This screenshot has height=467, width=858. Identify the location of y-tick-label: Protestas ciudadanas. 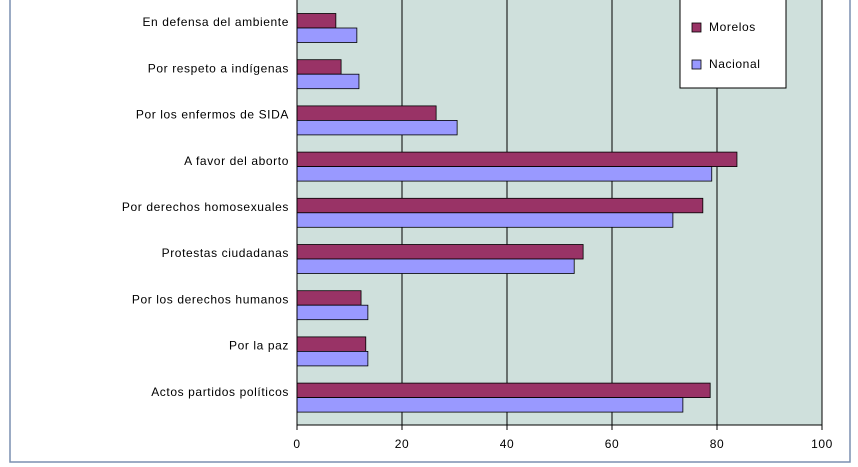
(225, 253).